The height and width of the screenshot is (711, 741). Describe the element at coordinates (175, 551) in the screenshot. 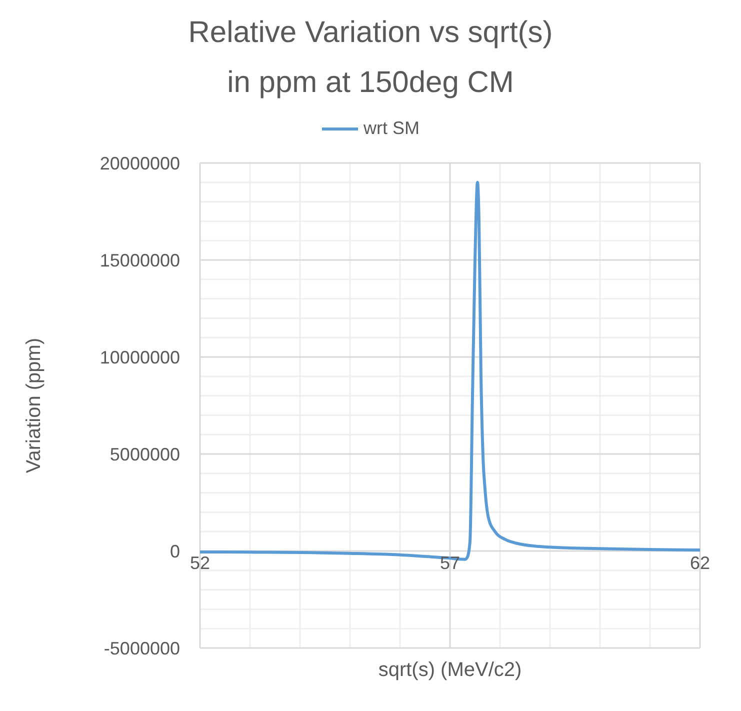

I see `y-tick-label: 0` at that location.